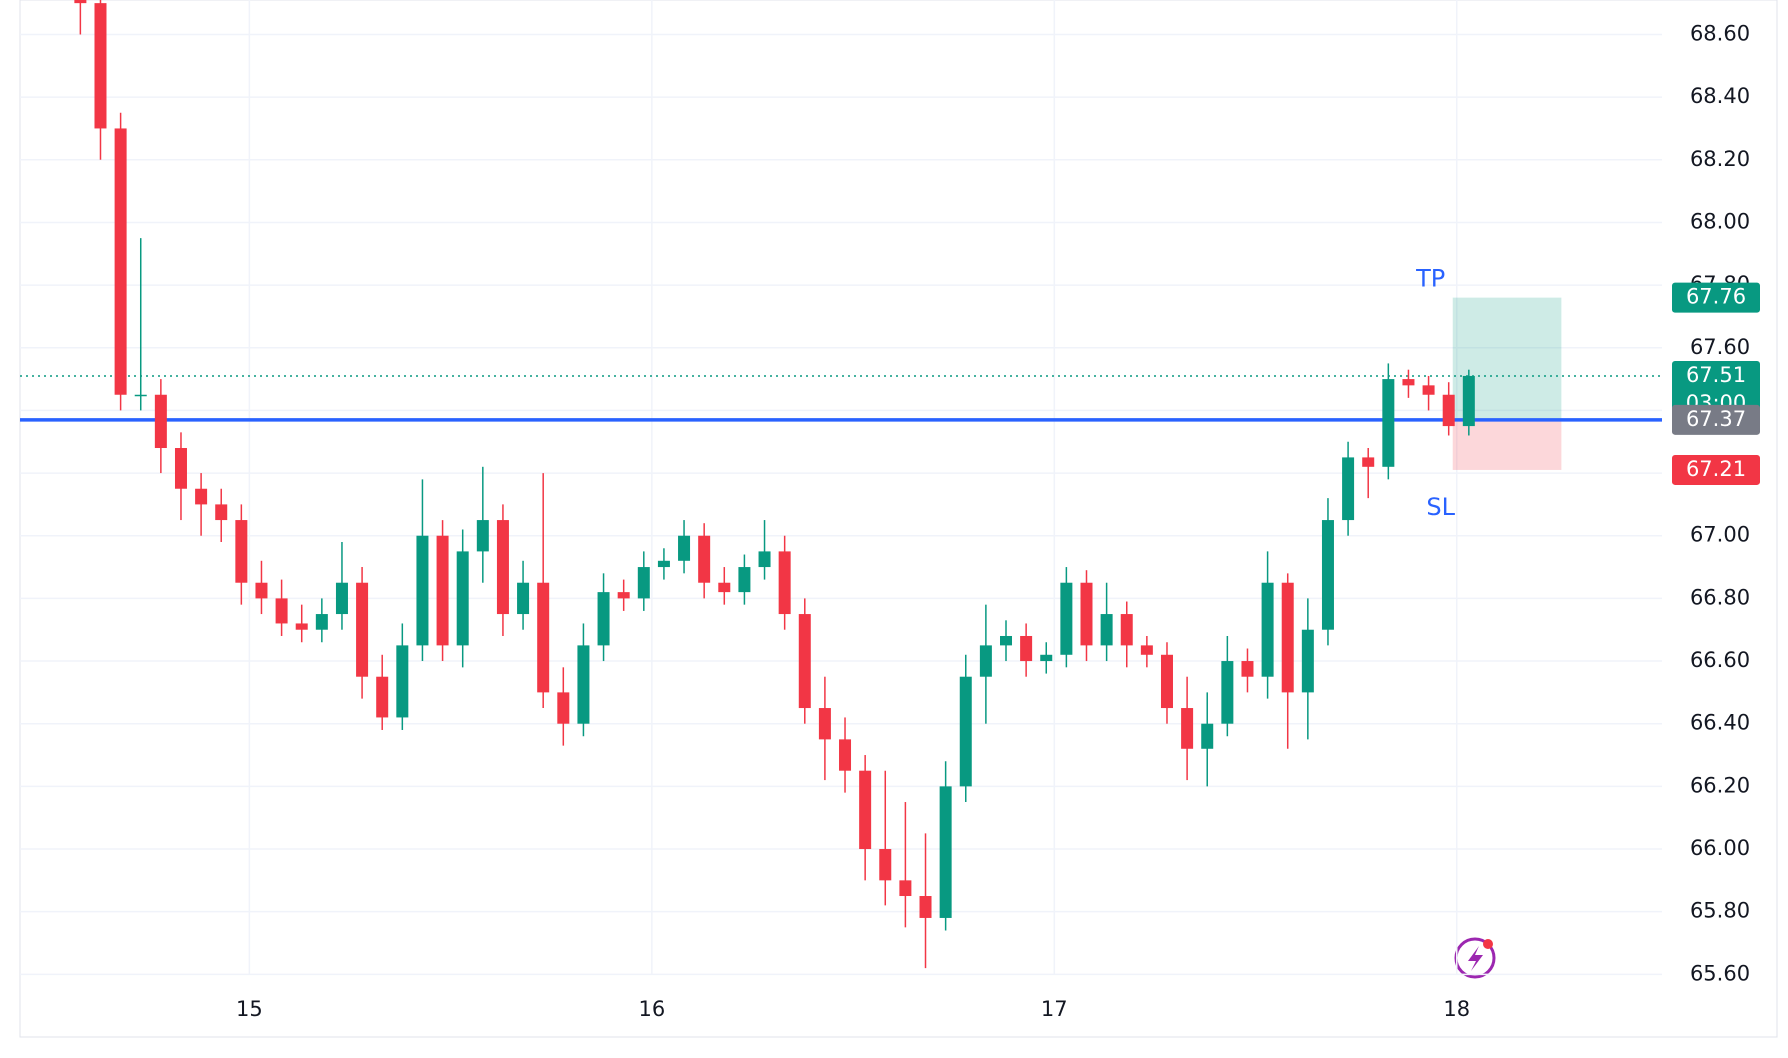 Image resolution: width=1788 pixels, height=1058 pixels. What do you see at coordinates (1720, 973) in the screenshot?
I see `y-tick-label: 65.60` at bounding box center [1720, 973].